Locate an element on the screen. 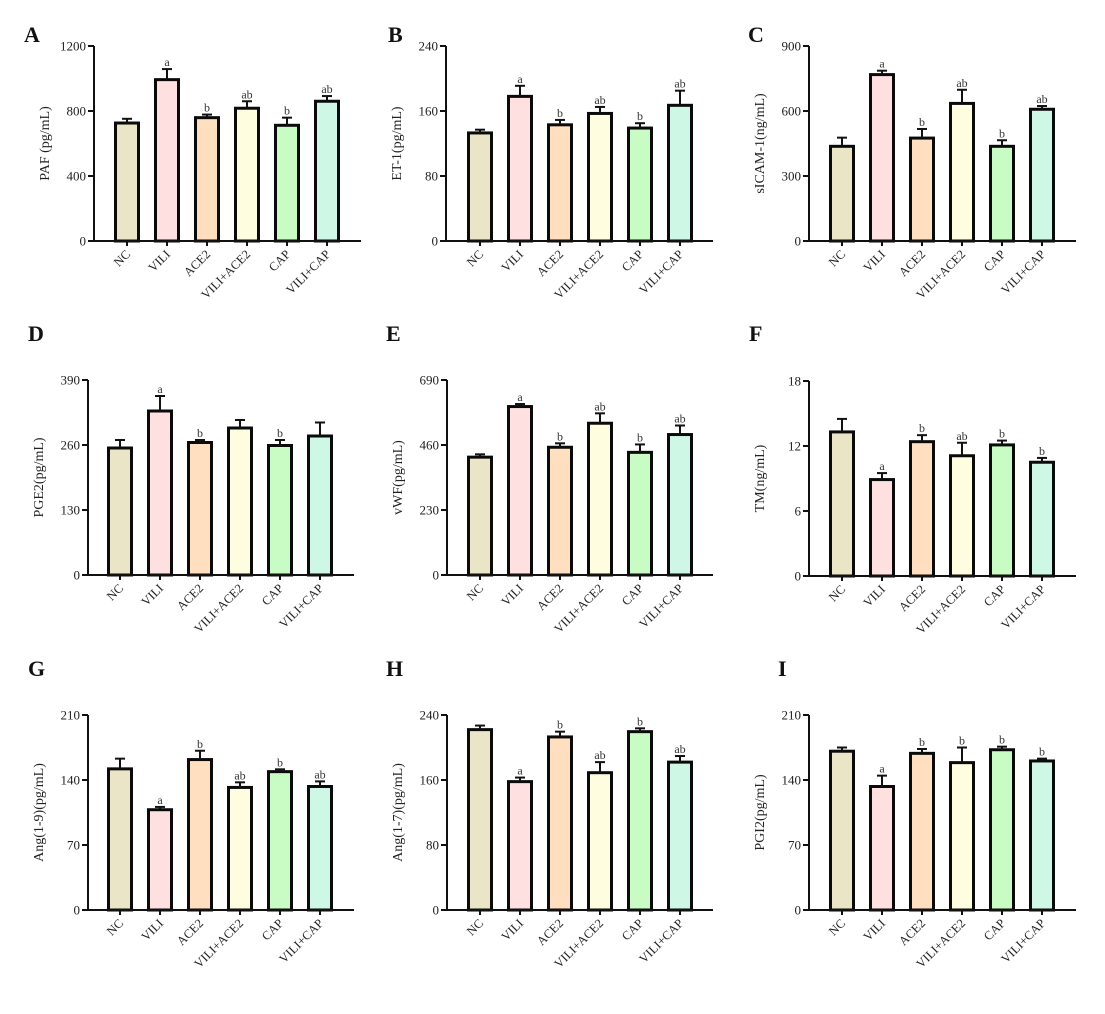 This screenshot has width=1105, height=1014. y-axis-title: Ang(1-9)(pg/mL) is located at coordinates (39, 812).